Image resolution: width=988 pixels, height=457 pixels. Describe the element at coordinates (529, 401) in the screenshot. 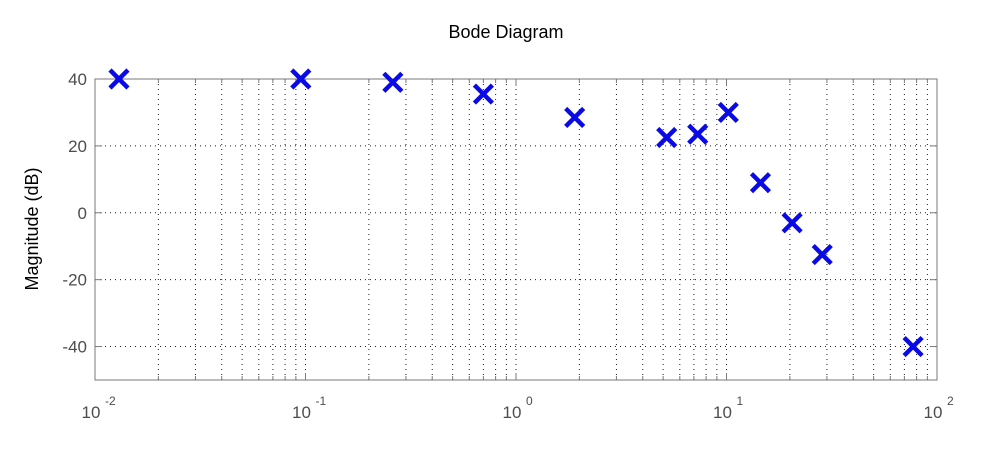

I see `x-tick-exponent: 0` at that location.